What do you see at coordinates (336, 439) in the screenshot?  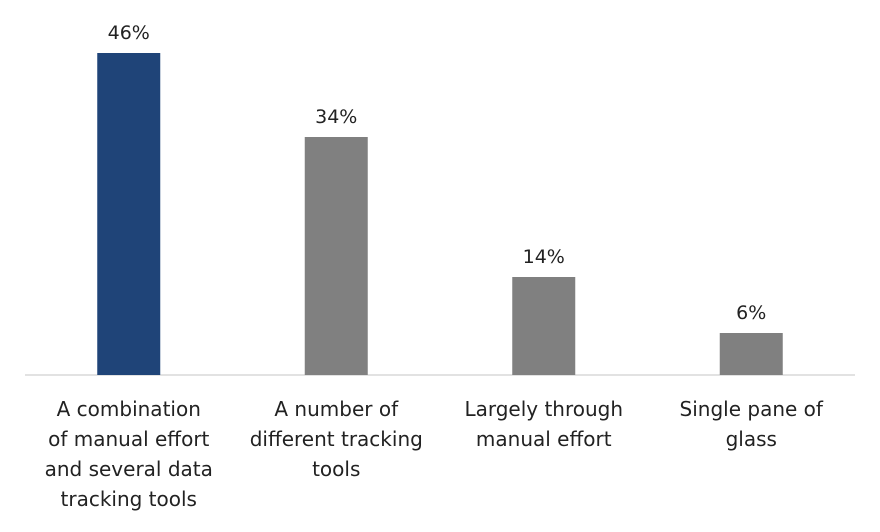 I see `category-label-2: A number of different tracking tools` at bounding box center [336, 439].